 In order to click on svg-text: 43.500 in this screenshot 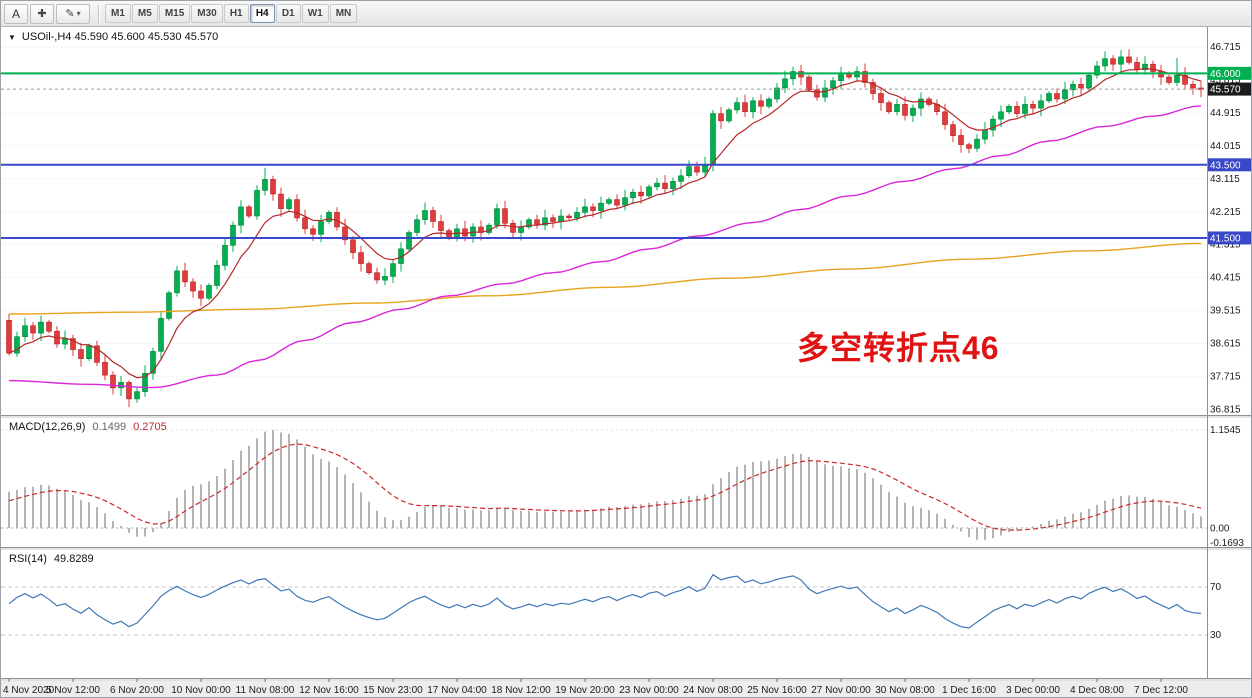, I will do `click(1225, 165)`.